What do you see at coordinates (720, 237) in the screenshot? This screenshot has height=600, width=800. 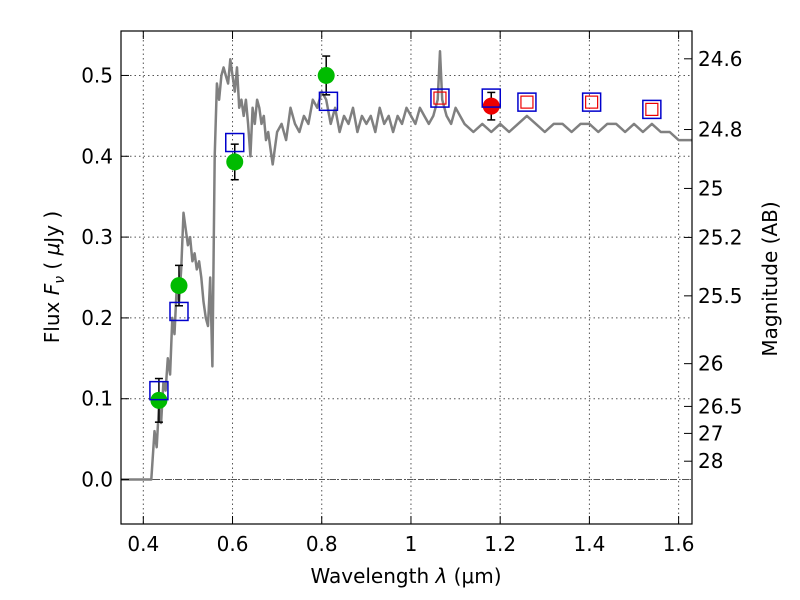 I see `magnitude-tick-label: 25.2` at bounding box center [720, 237].